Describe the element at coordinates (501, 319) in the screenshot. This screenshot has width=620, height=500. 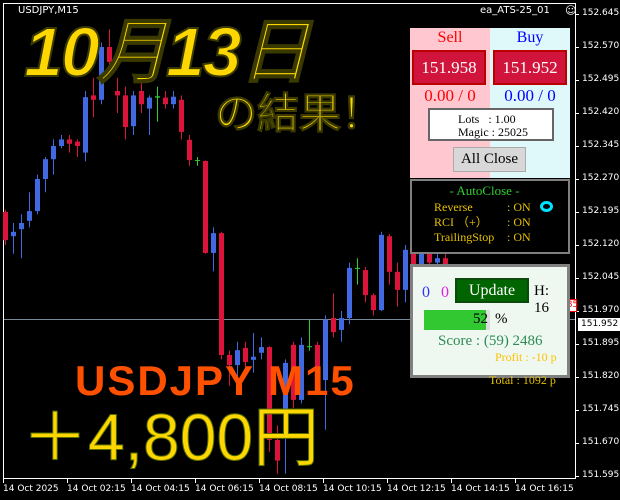
I see `percent-sign: %` at that location.